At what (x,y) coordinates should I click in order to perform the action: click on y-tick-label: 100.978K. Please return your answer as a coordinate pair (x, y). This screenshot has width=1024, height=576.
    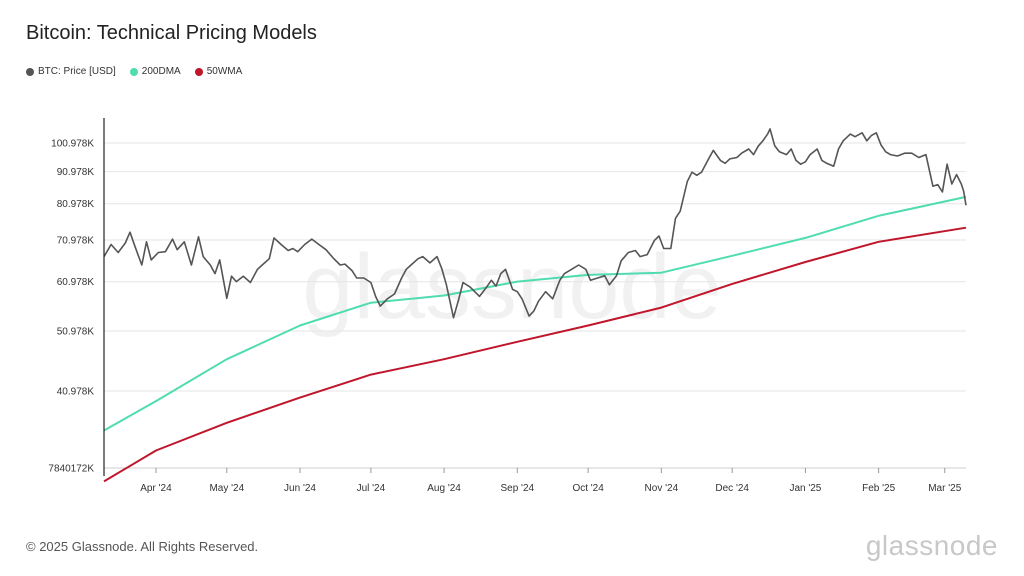
    Looking at the image, I should click on (72, 144).